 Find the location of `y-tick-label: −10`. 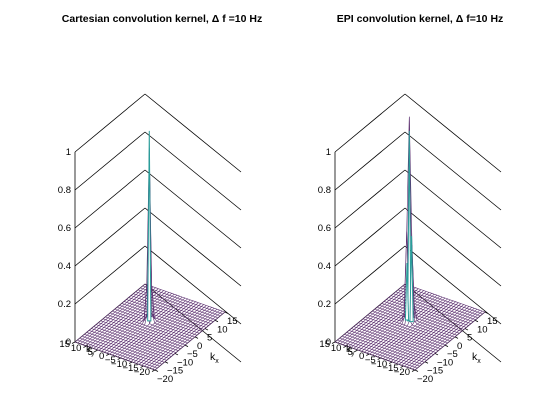

y-tick-label: −10 is located at coordinates (379, 364).